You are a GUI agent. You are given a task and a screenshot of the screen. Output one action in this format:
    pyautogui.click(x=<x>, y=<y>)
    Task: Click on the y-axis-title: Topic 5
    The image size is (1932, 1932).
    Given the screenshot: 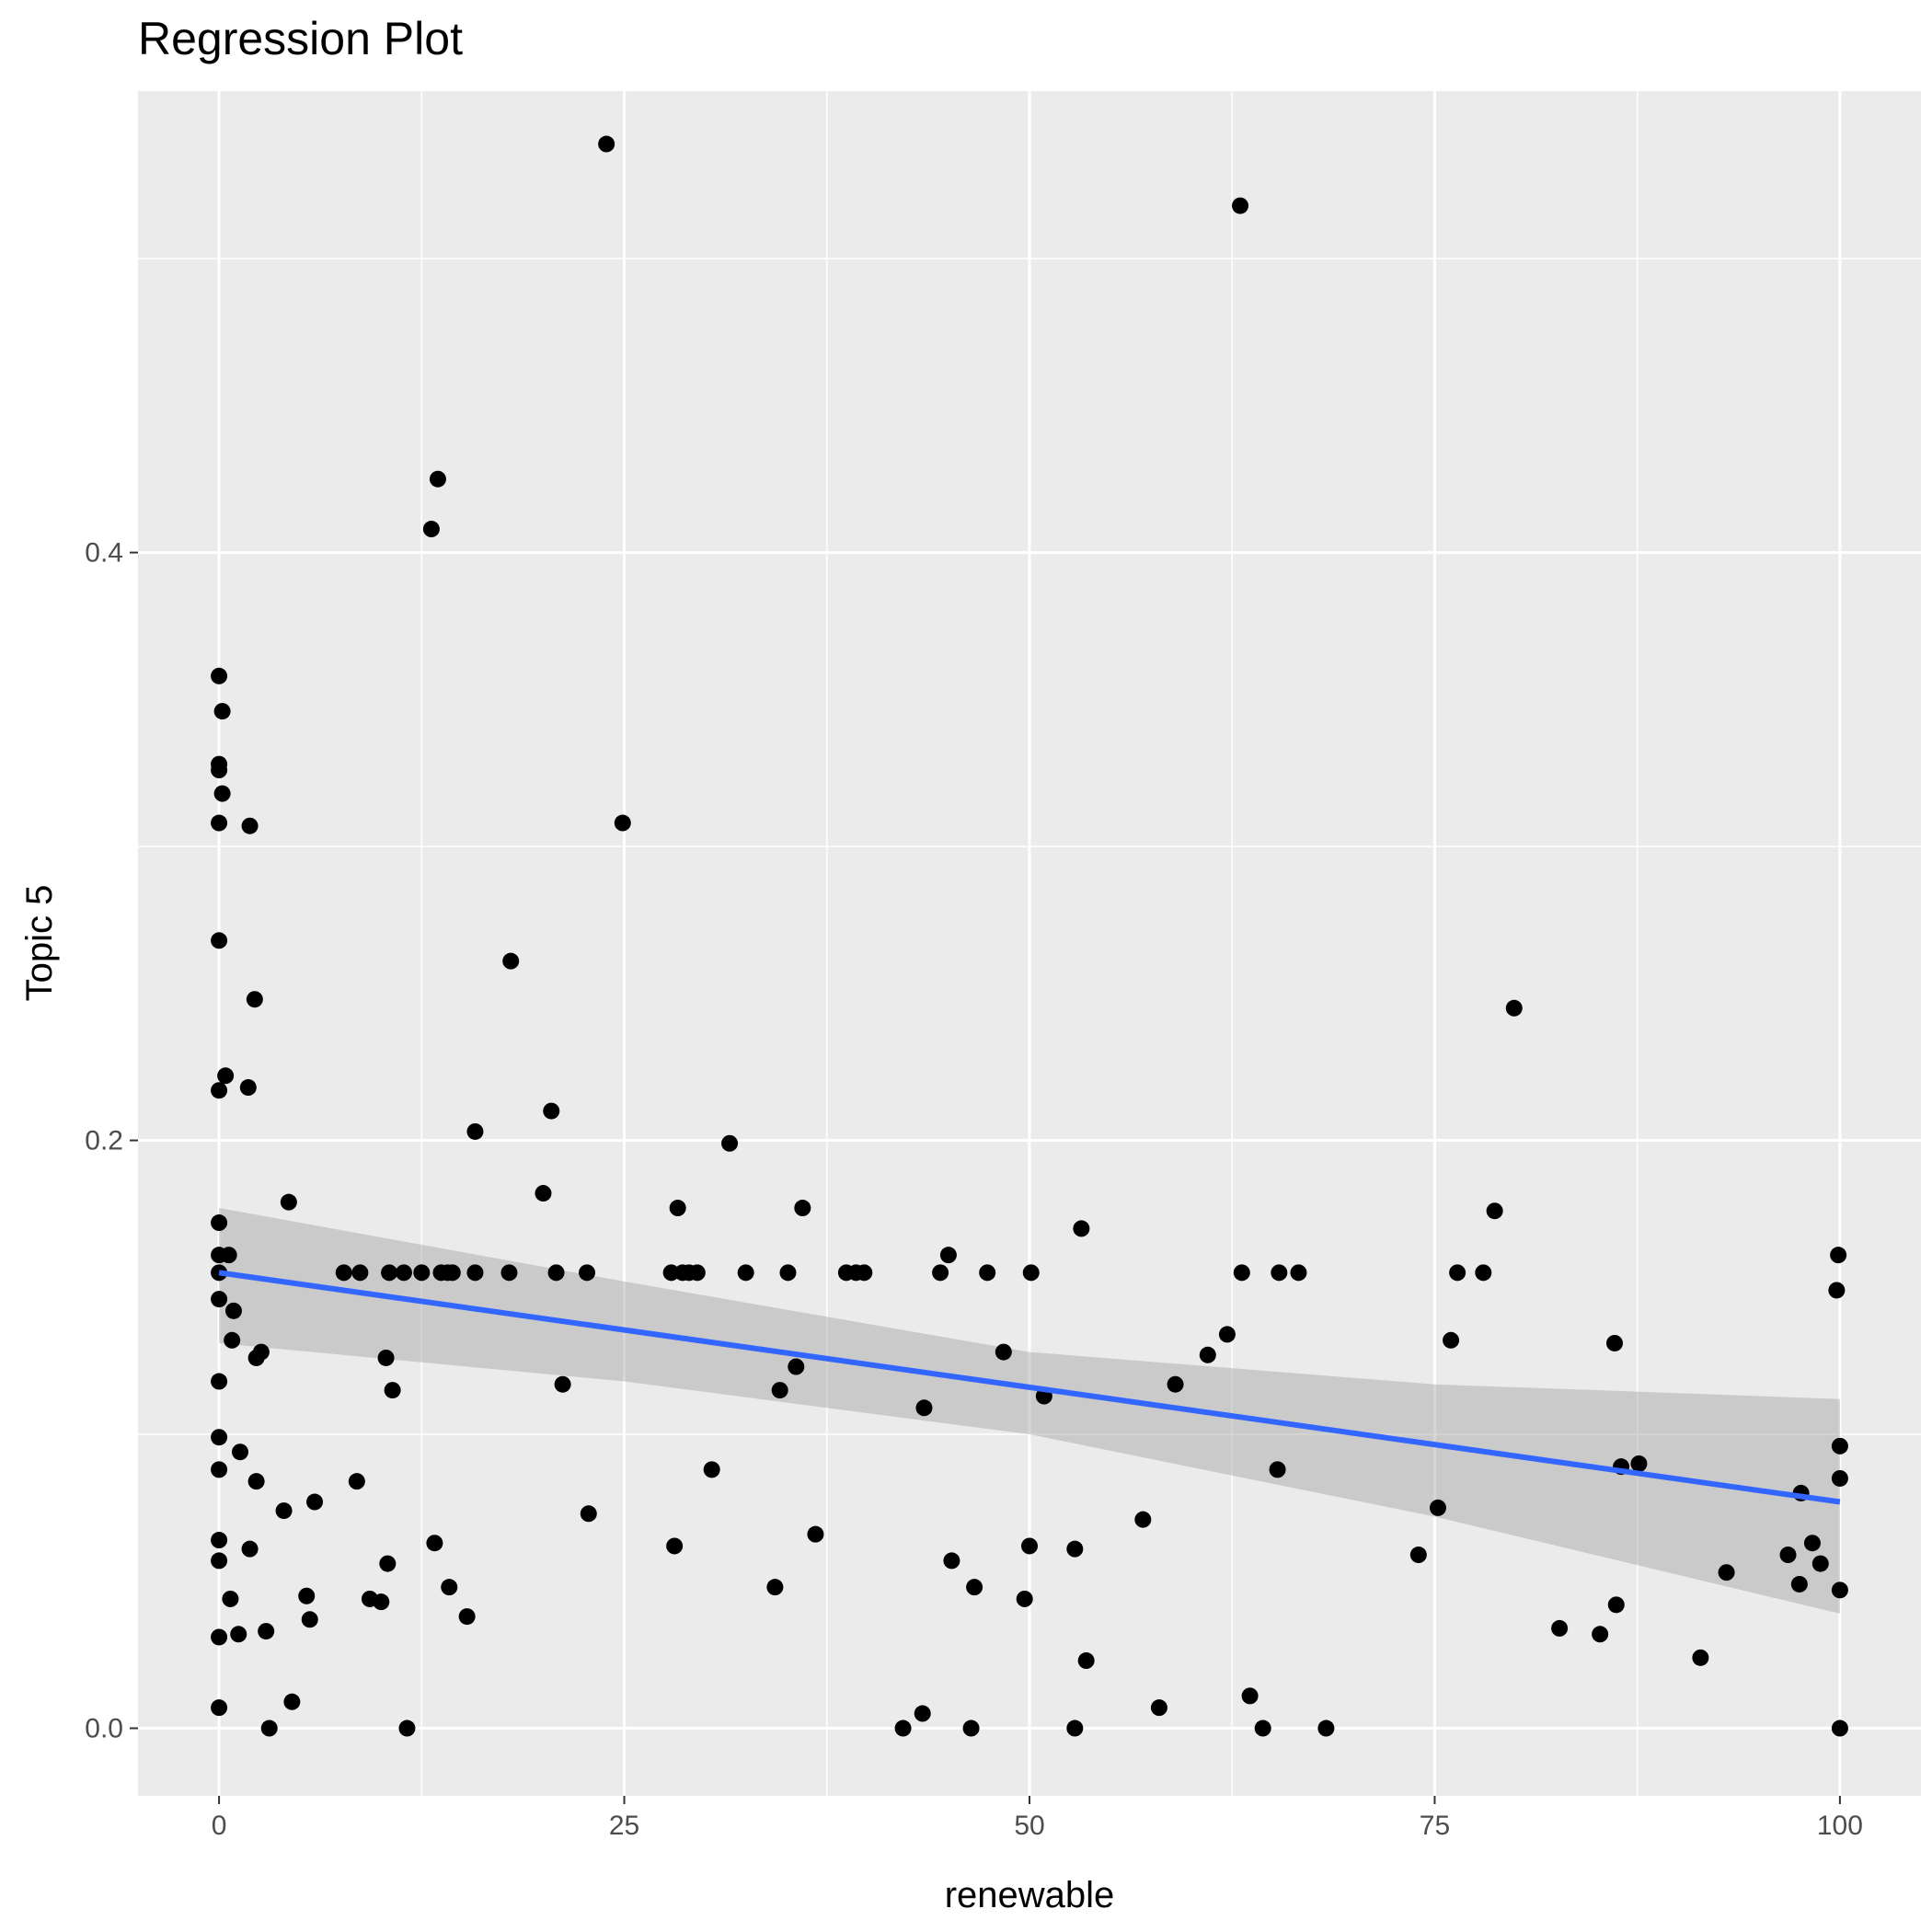 What is the action you would take?
    pyautogui.click(x=39, y=943)
    